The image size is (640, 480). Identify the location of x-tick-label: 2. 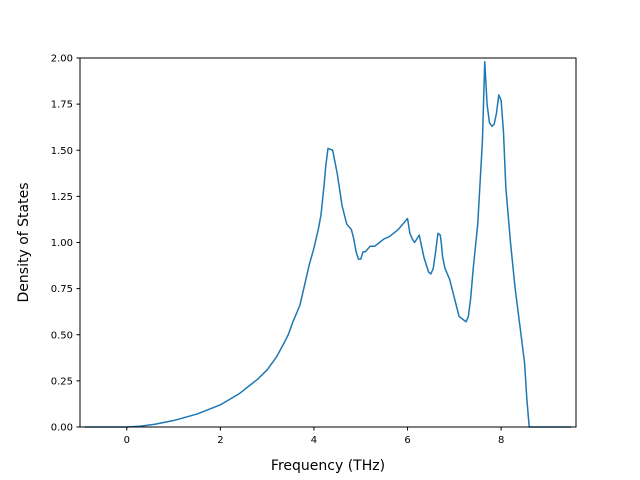
(220, 440).